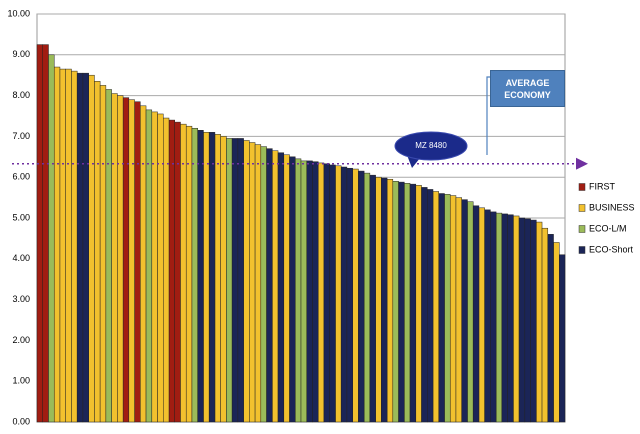 This screenshot has width=640, height=434. I want to click on y-tick-label: 8.00, so click(21, 95).